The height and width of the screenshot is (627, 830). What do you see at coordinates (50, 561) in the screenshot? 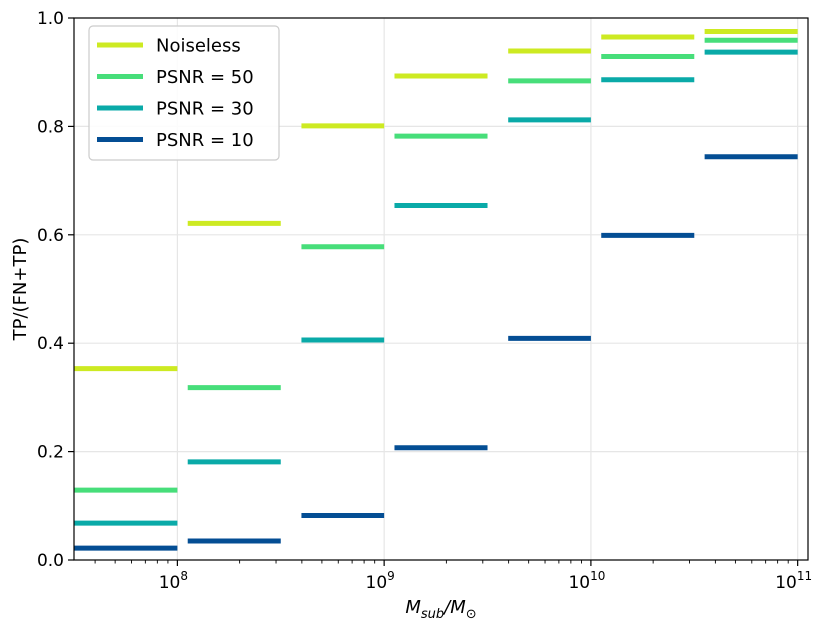
I see `y-tick-label: 0.0` at bounding box center [50, 561].